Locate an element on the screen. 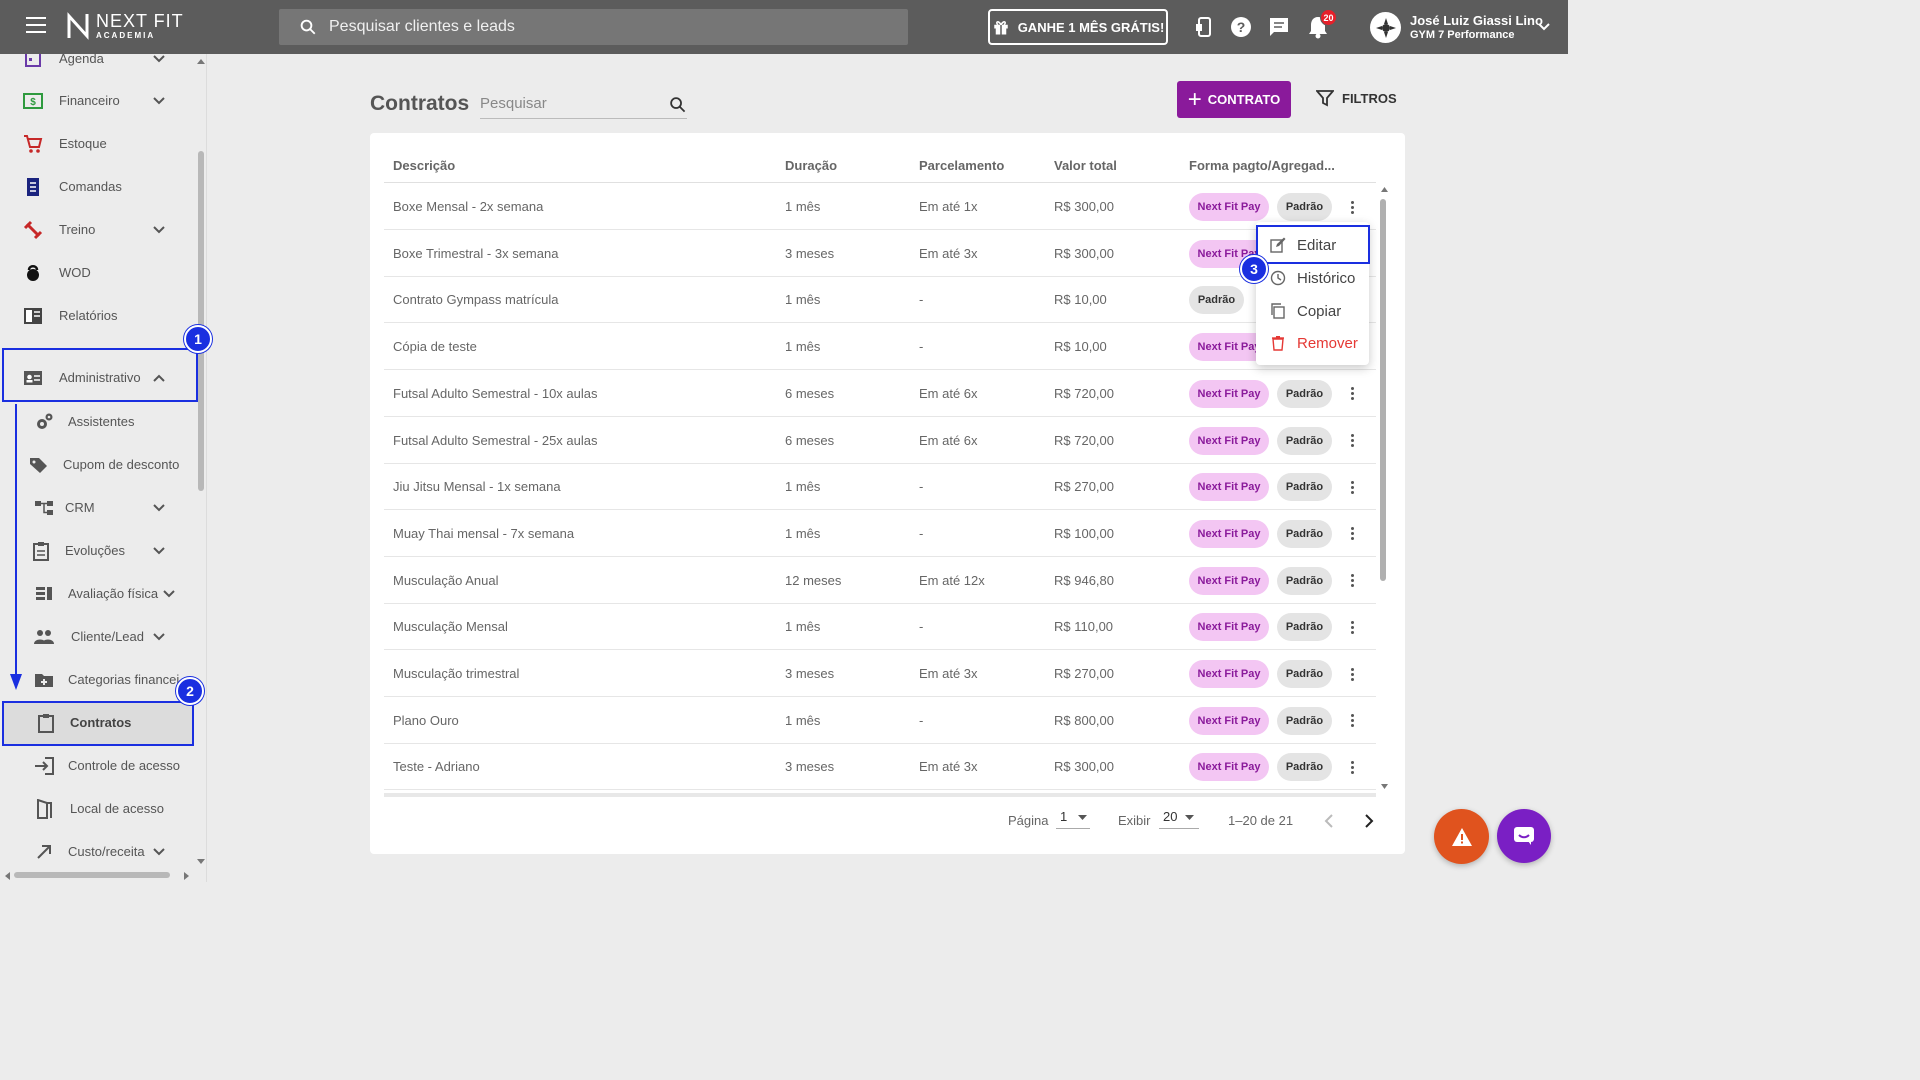  avatar is located at coordinates (1385, 27).